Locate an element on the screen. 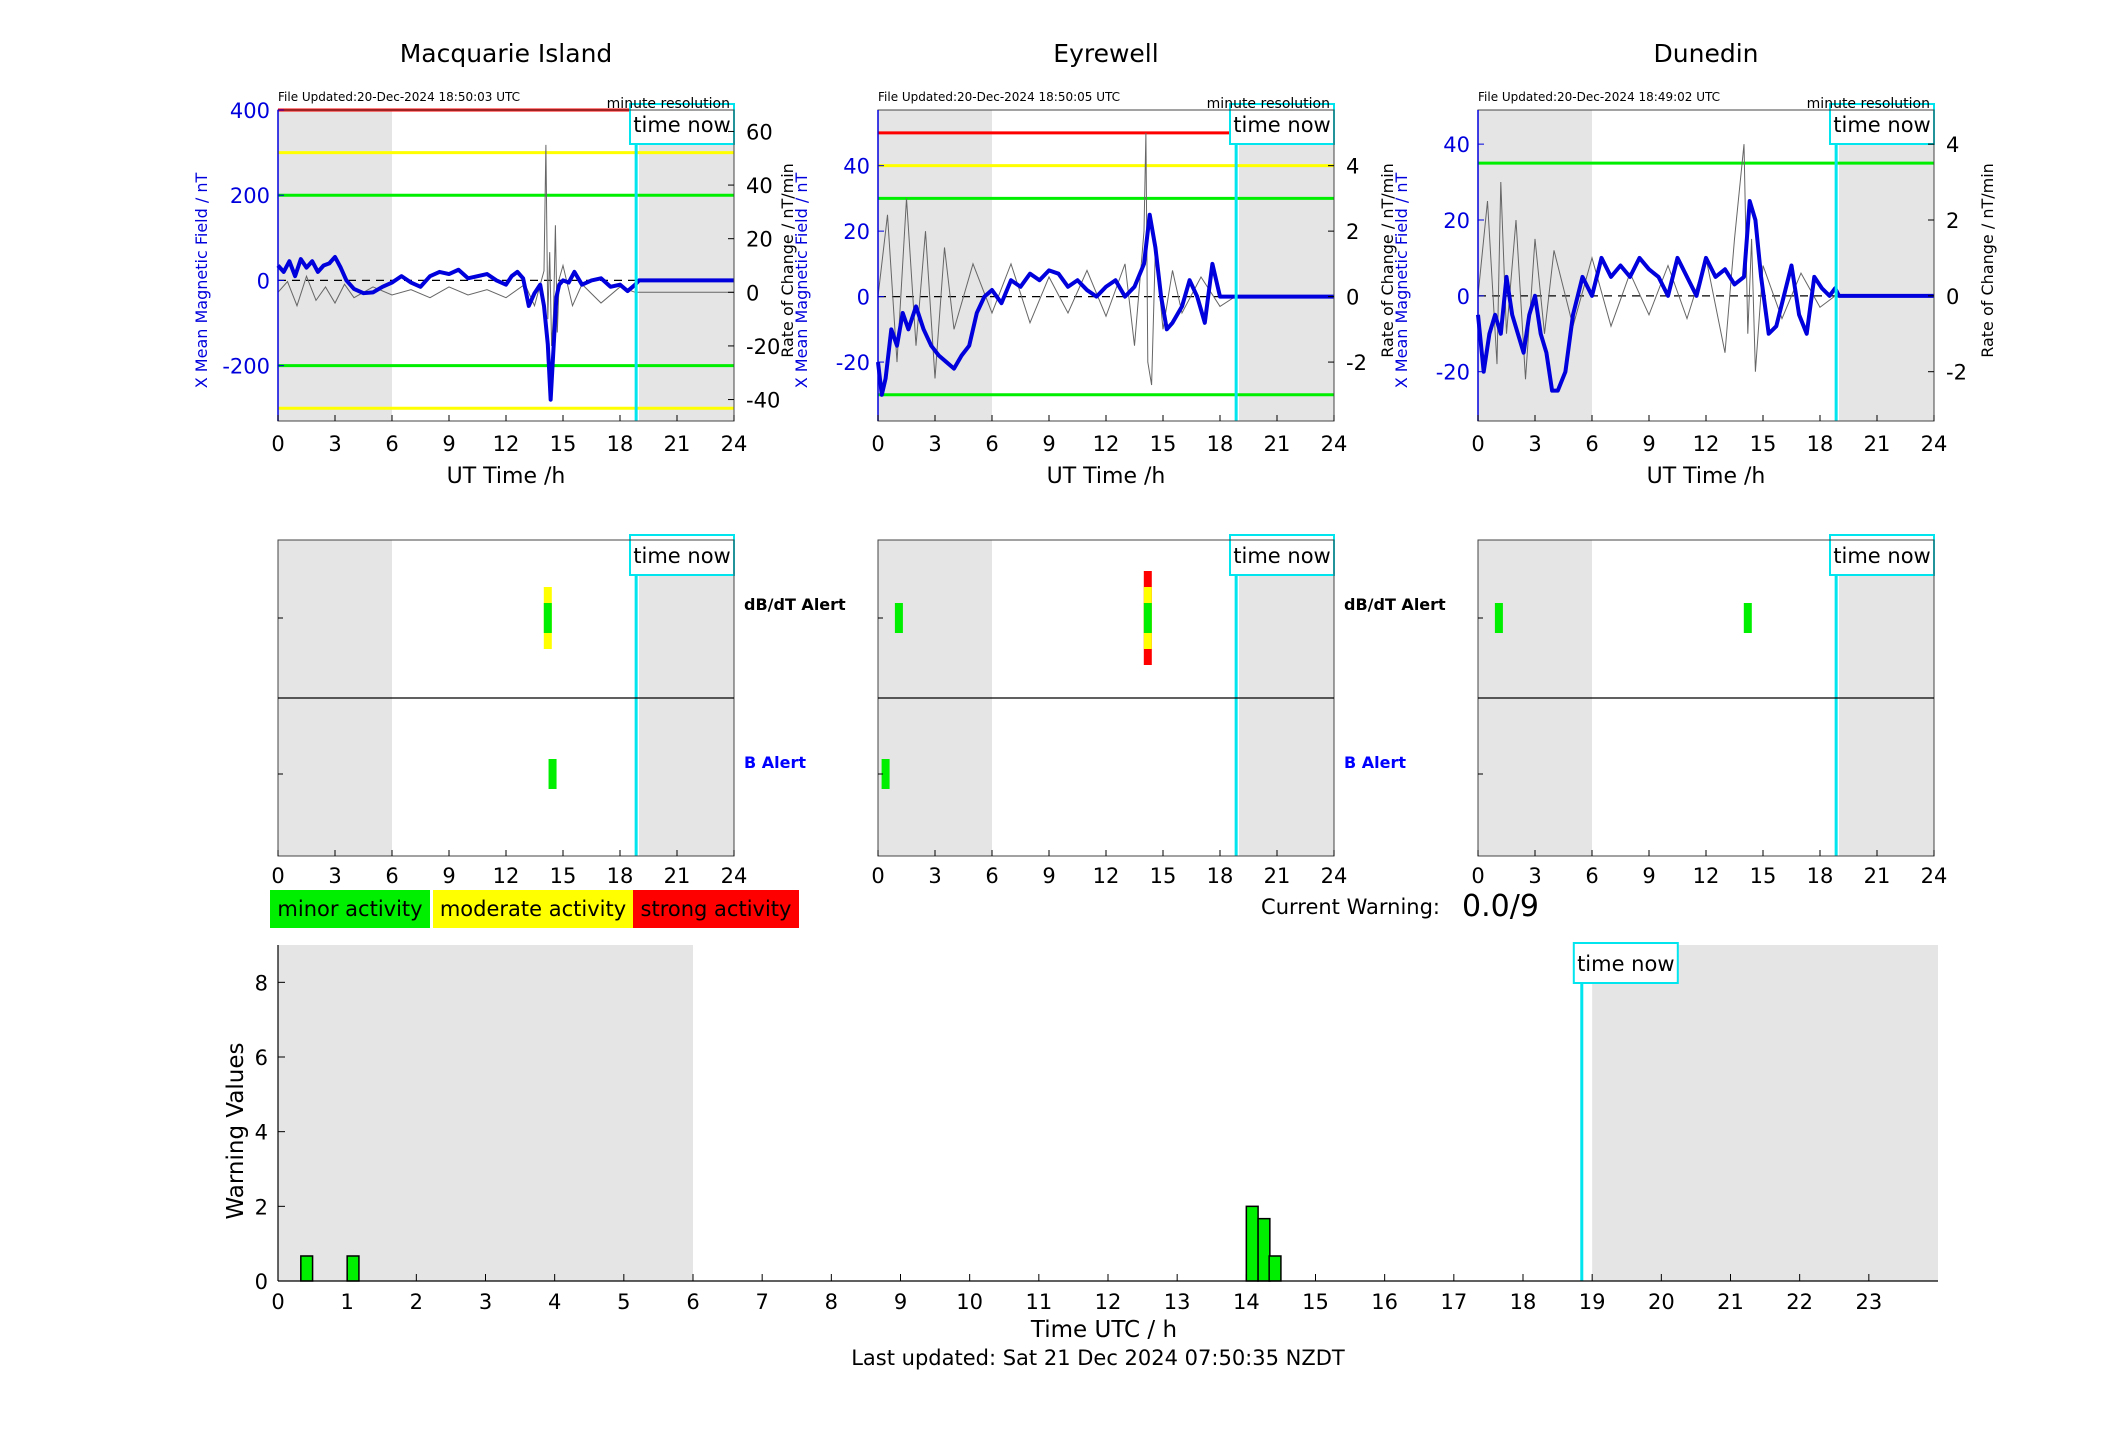 The image size is (2117, 1437). x-tick-label: 16 is located at coordinates (1384, 1302).